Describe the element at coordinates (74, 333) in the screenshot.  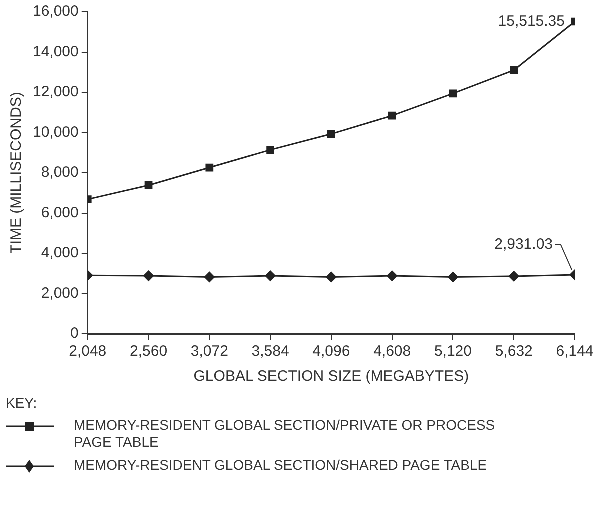
I see `y-tick-label: 0` at that location.